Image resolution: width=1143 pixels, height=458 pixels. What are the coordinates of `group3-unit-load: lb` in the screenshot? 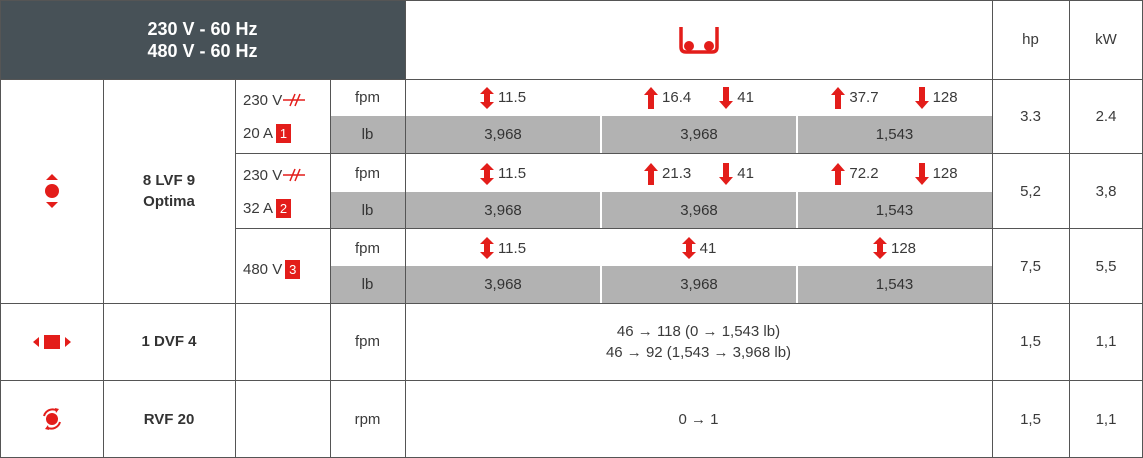 It's located at (367, 284).